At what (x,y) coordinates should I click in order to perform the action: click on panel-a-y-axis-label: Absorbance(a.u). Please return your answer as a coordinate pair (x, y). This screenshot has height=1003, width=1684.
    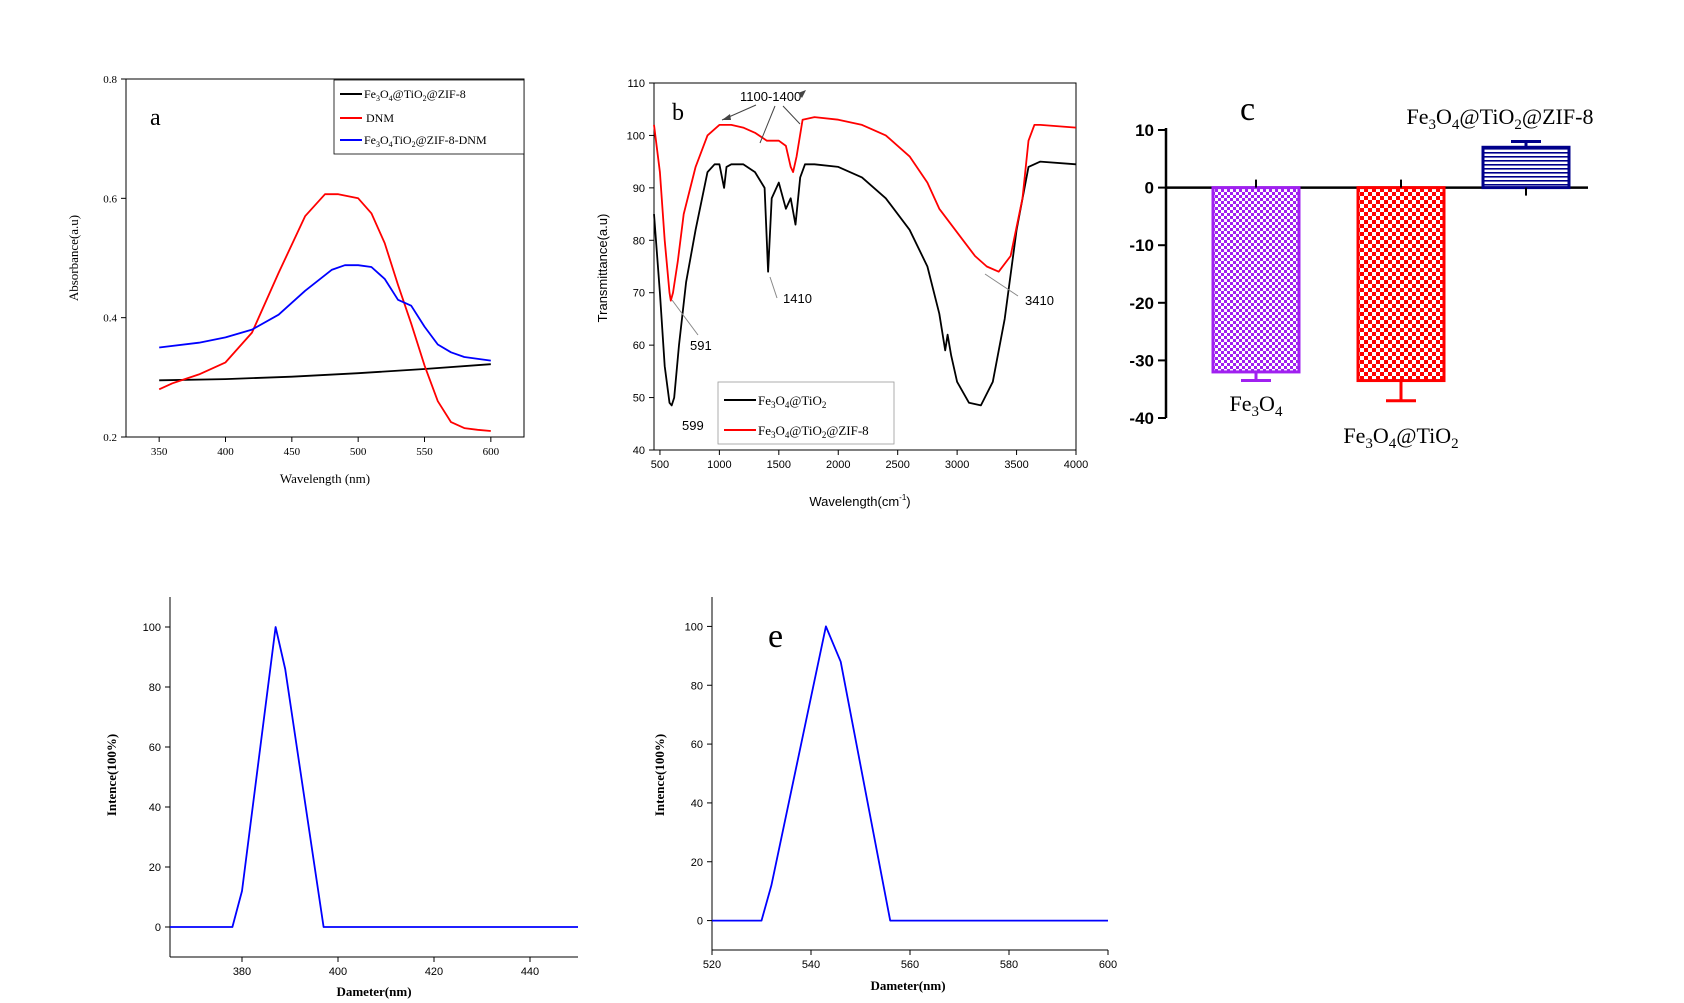
    Looking at the image, I should click on (73, 258).